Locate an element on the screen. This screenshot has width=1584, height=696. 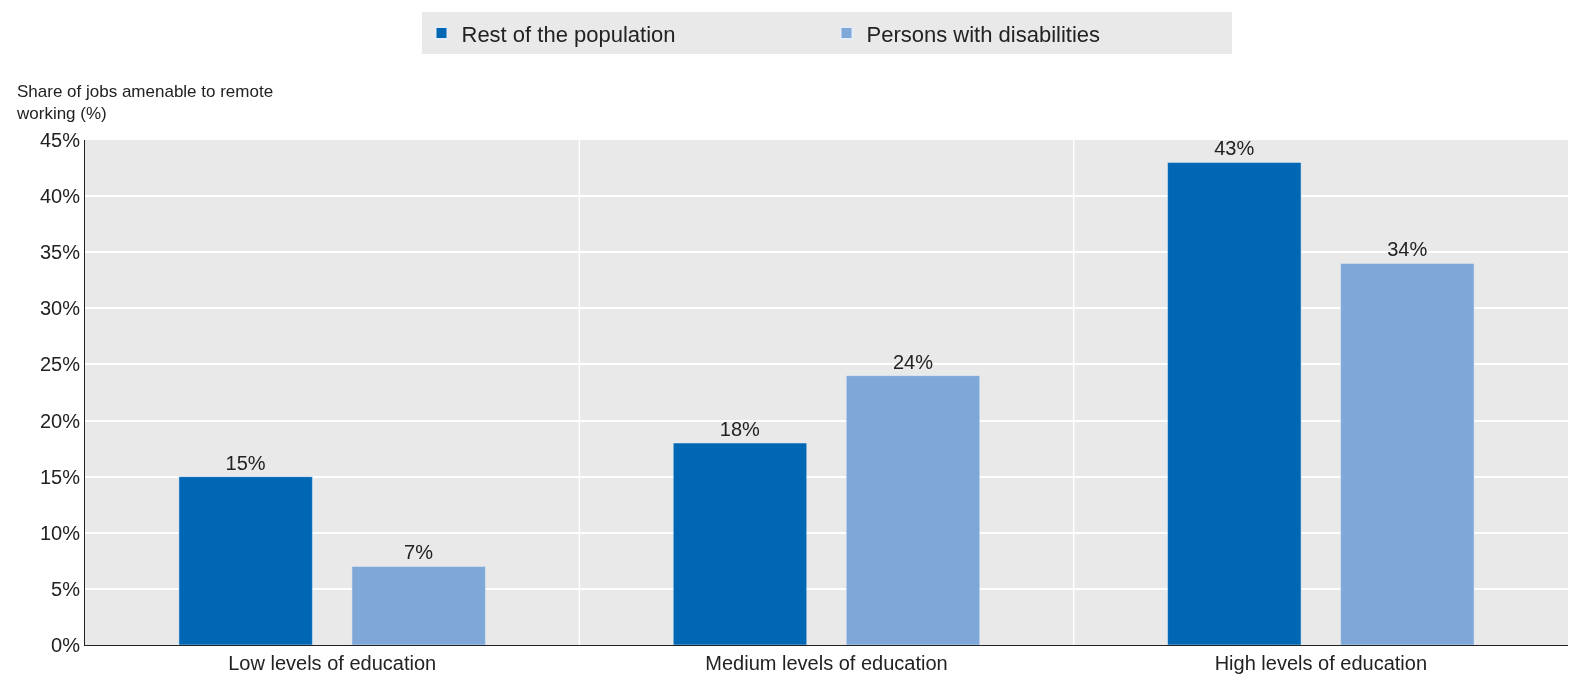
y-tick-label: 20% is located at coordinates (60, 420).